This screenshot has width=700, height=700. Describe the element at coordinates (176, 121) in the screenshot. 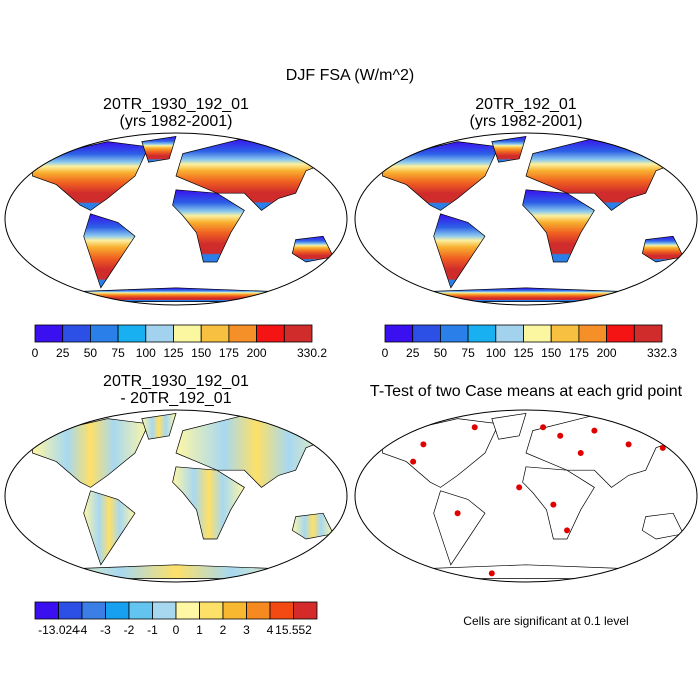

I see `panel-subtitle: (yrs 1982-2001)` at that location.